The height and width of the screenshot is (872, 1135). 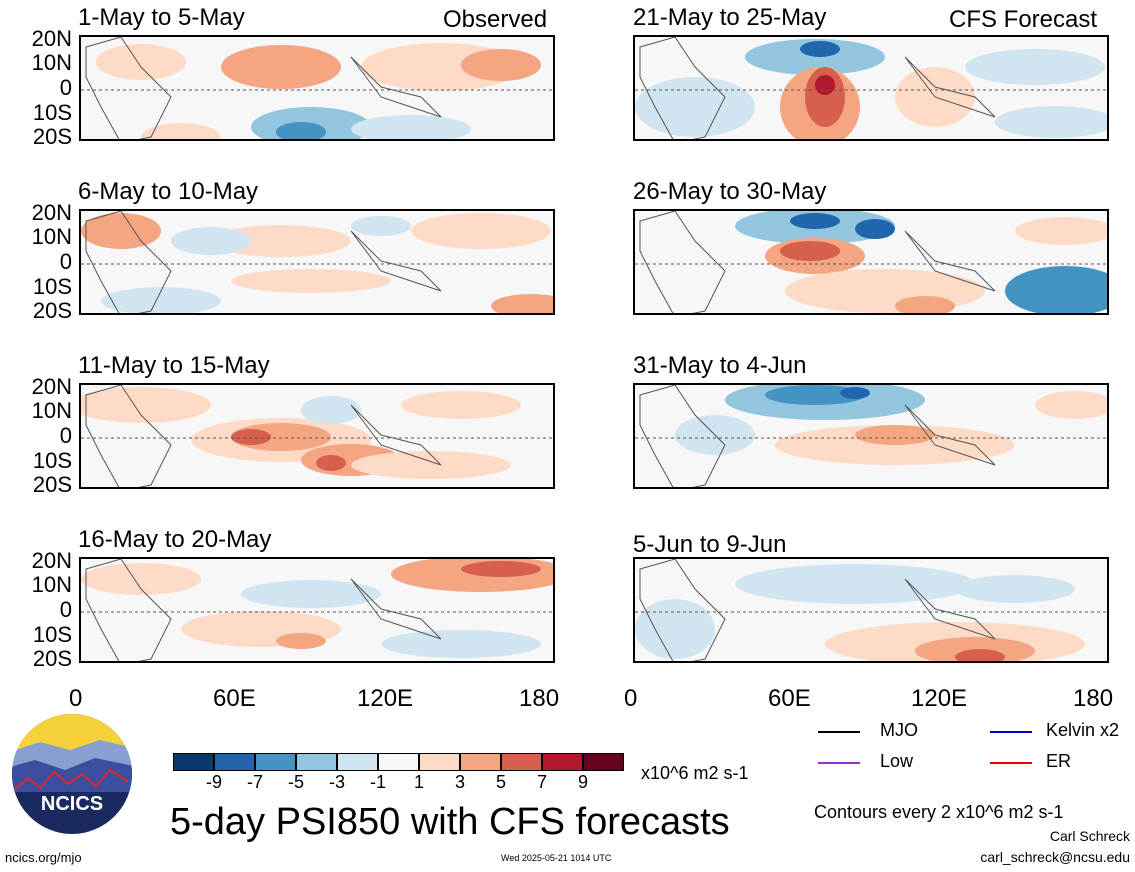 What do you see at coordinates (899, 730) in the screenshot?
I see `legend-mjo-label: MJO` at bounding box center [899, 730].